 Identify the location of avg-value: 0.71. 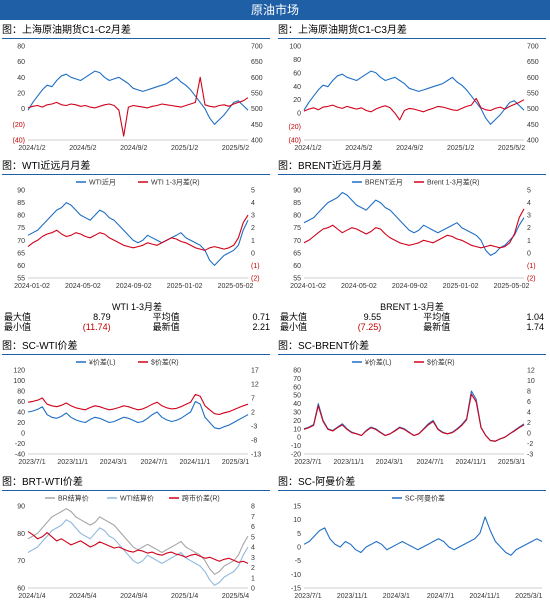
(261, 317).